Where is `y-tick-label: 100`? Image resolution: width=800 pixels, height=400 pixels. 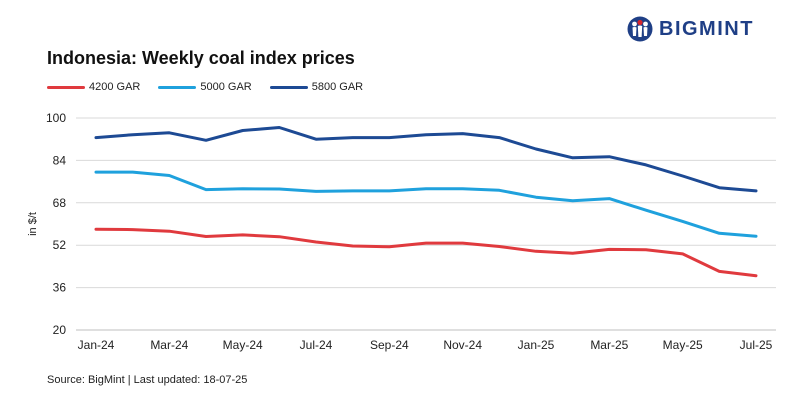
y-tick-label: 100 is located at coordinates (56, 118).